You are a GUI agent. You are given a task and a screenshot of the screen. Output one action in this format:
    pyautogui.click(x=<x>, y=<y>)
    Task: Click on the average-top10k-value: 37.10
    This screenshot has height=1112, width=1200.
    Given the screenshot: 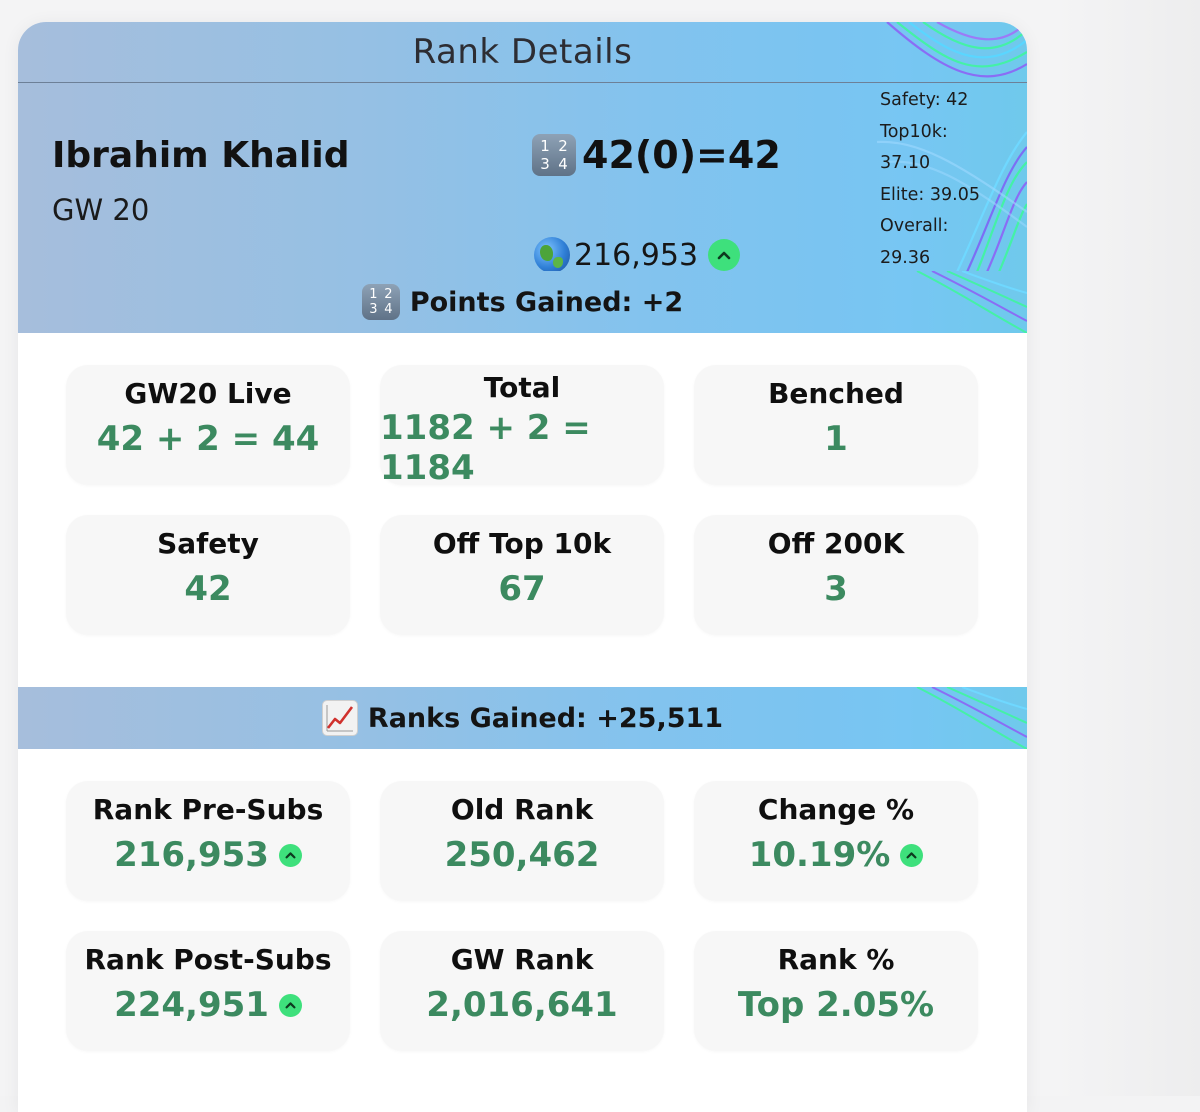 What is the action you would take?
    pyautogui.click(x=905, y=163)
    